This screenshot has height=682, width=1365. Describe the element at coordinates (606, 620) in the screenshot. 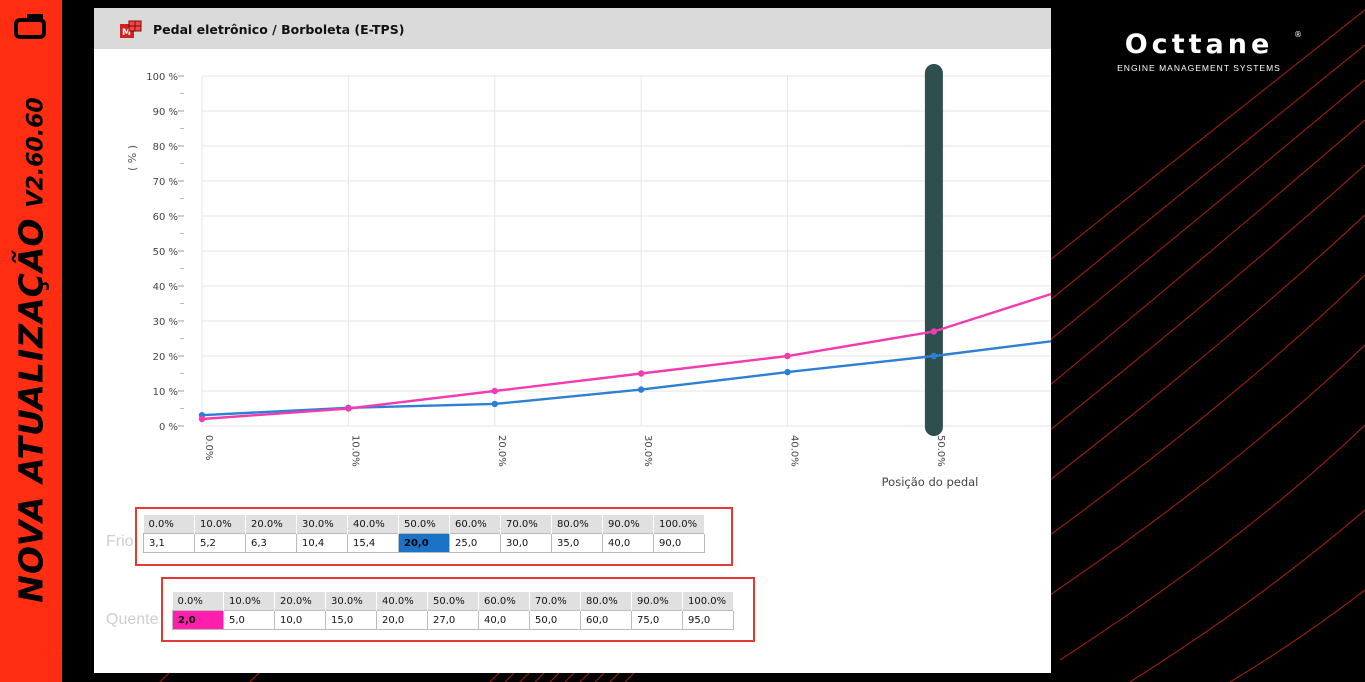

I see `table-value-cell: 60,0` at that location.